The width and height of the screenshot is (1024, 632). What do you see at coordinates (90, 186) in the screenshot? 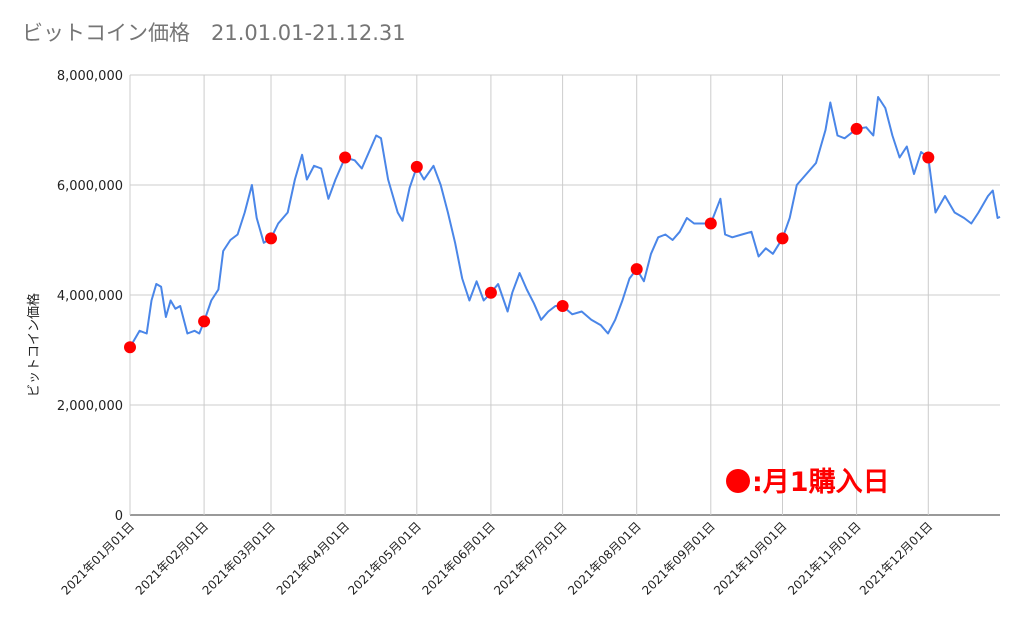
I see `y-tick-label: 6,000,000` at bounding box center [90, 186].